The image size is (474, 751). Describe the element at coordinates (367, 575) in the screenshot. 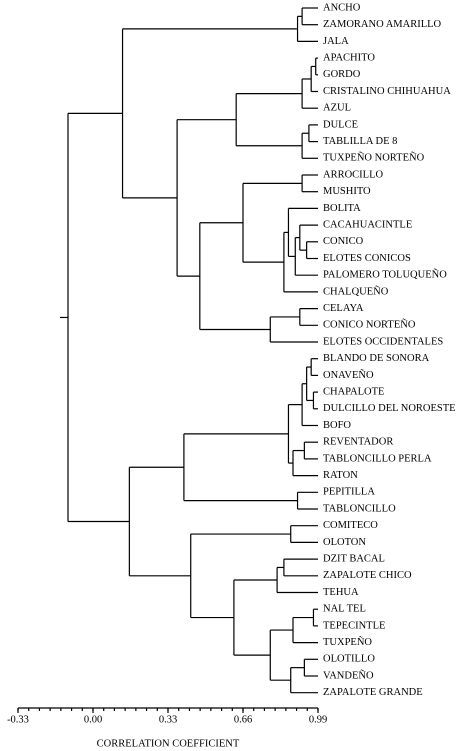

I see `leaf-label: ZAPALOTE CHICO` at that location.